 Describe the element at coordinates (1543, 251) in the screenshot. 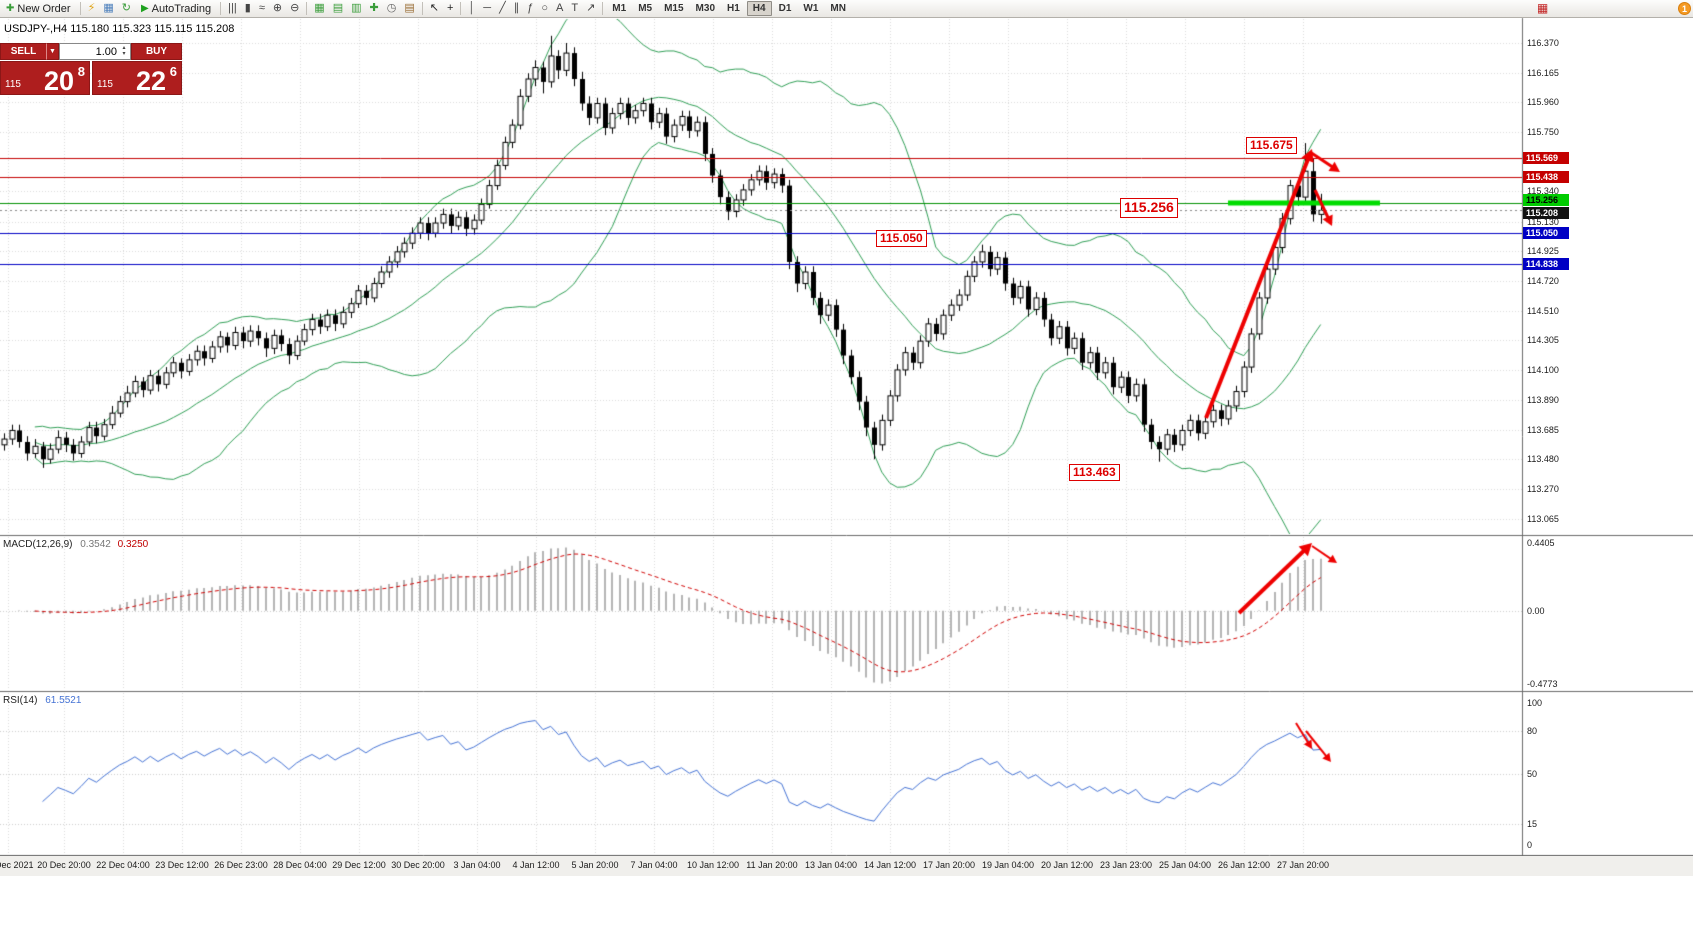

I see `price-axis-label: 114.925` at that location.